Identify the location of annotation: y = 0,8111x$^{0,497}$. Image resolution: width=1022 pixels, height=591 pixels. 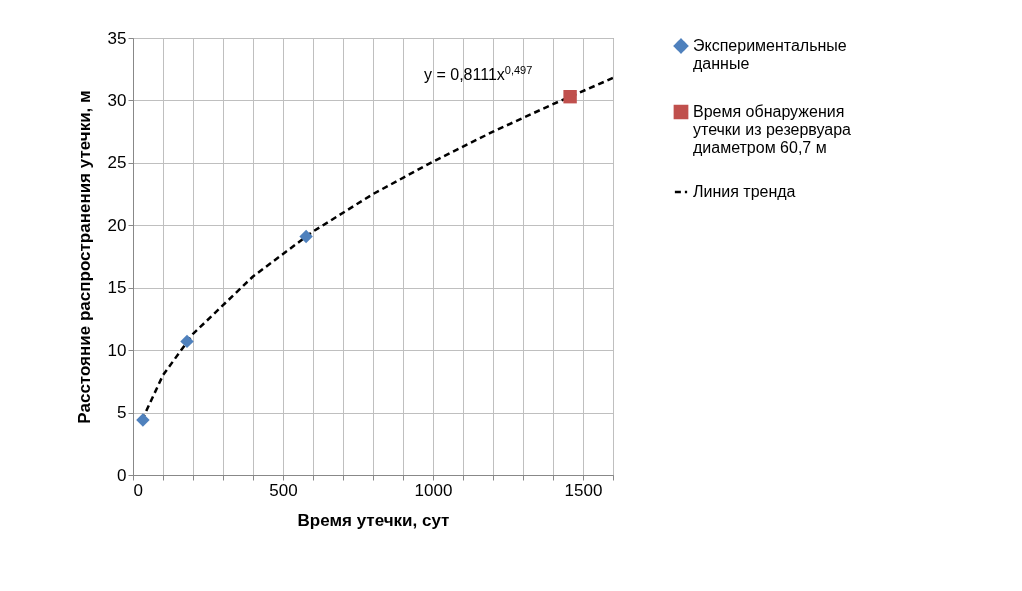
(478, 74).